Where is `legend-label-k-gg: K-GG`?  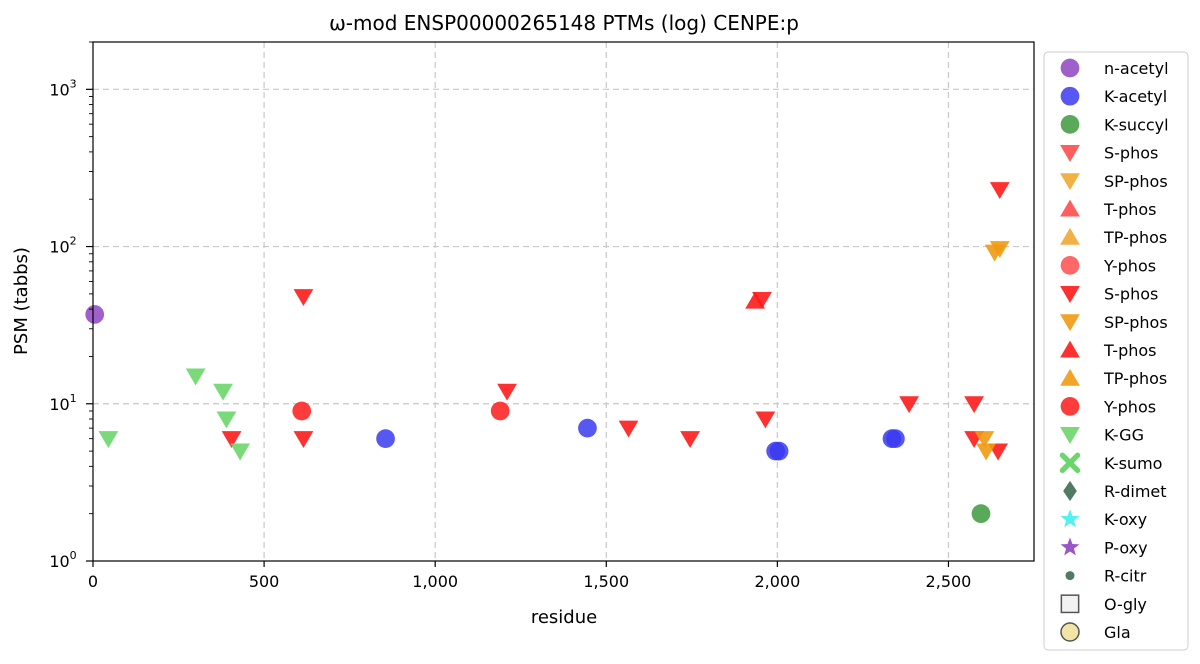 legend-label-k-gg: K-GG is located at coordinates (1124, 435).